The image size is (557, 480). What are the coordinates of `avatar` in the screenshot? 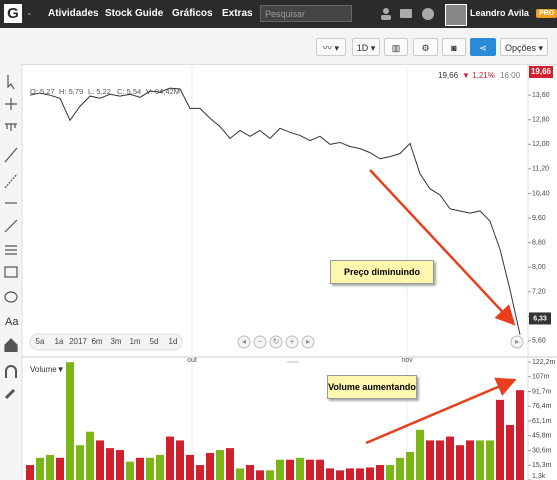 It's located at (456, 15).